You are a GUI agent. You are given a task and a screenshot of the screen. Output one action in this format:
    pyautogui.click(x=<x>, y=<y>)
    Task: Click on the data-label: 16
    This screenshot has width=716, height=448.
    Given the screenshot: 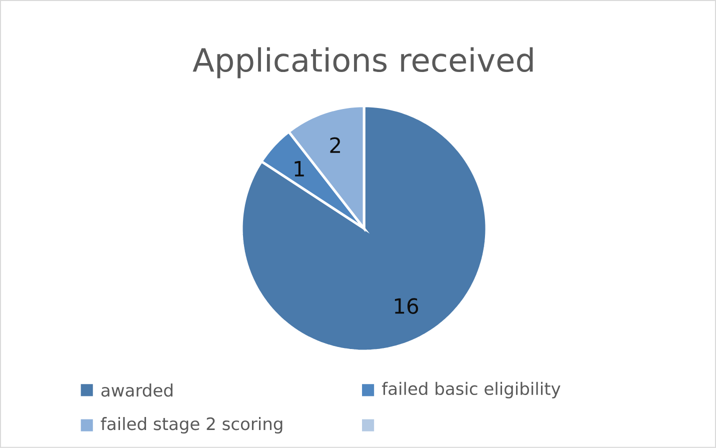 What is the action you would take?
    pyautogui.click(x=406, y=306)
    